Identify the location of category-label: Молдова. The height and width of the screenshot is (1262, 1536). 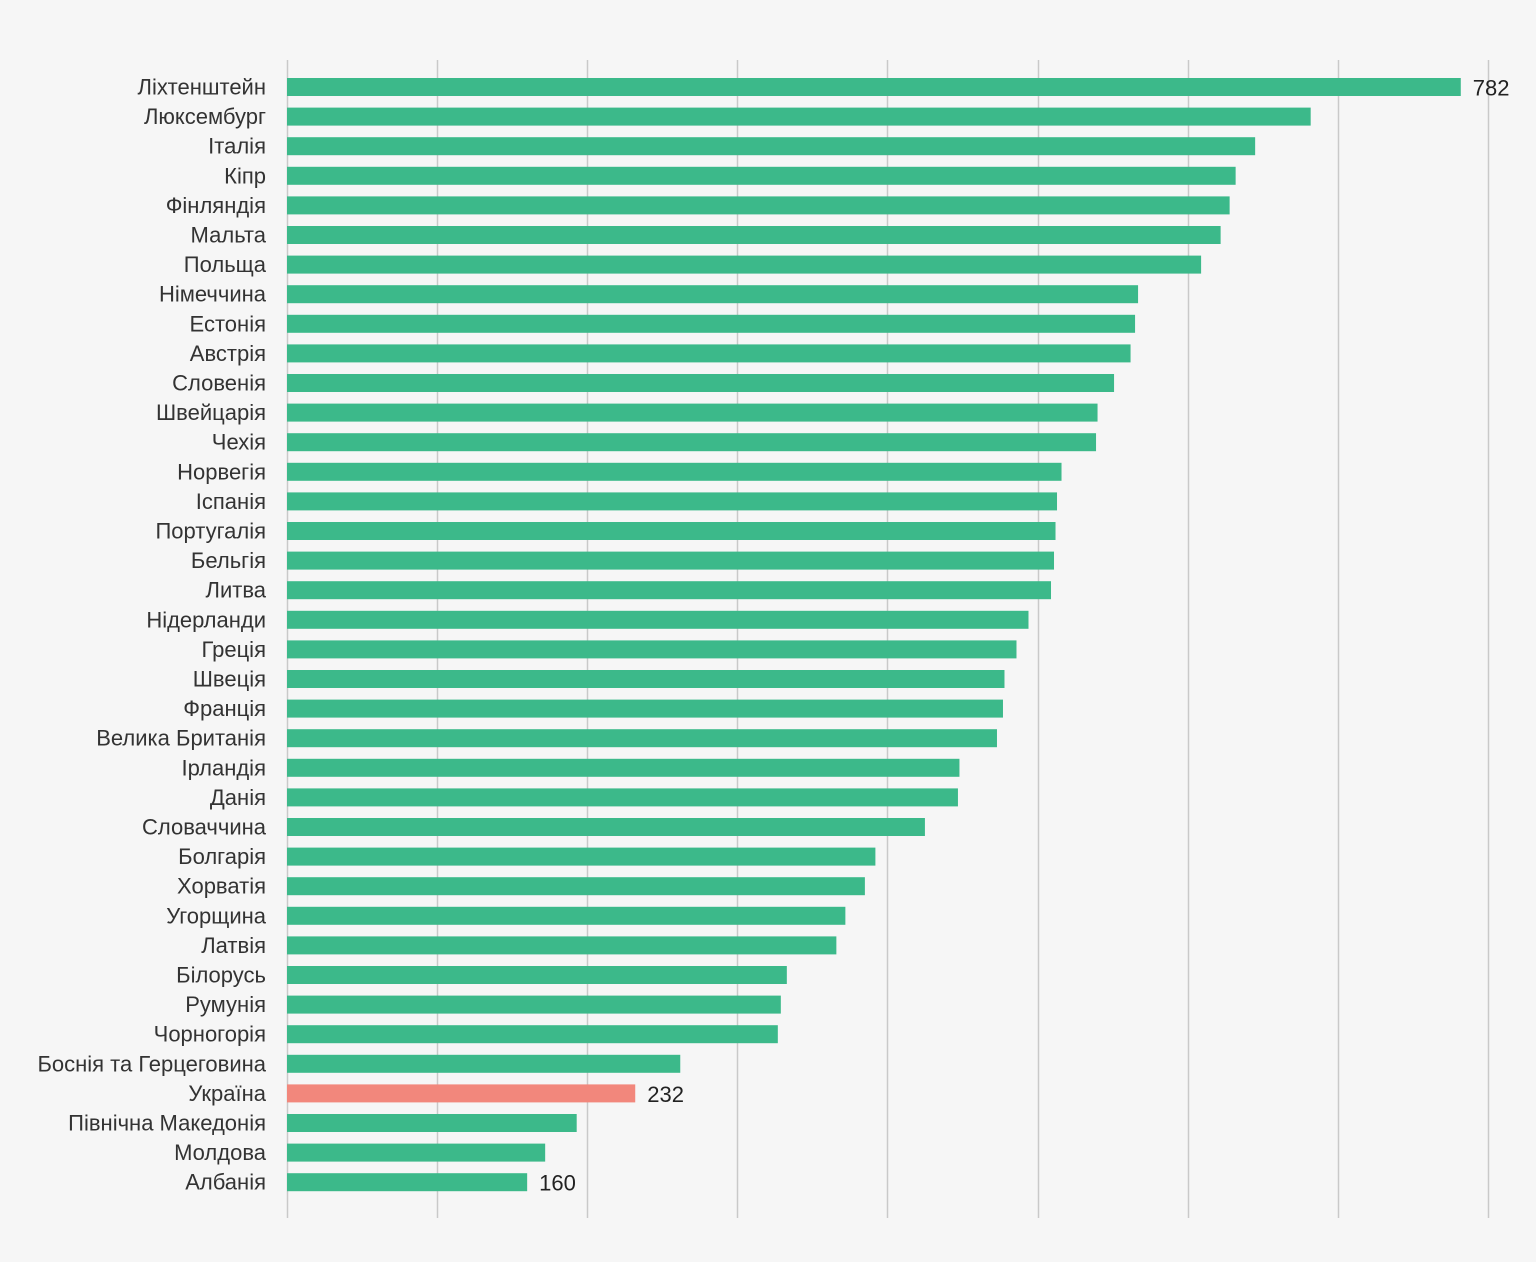
(220, 1152).